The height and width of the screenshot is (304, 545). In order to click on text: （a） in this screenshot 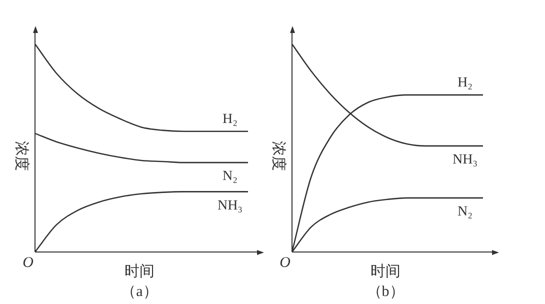, I will do `click(139, 292)`.